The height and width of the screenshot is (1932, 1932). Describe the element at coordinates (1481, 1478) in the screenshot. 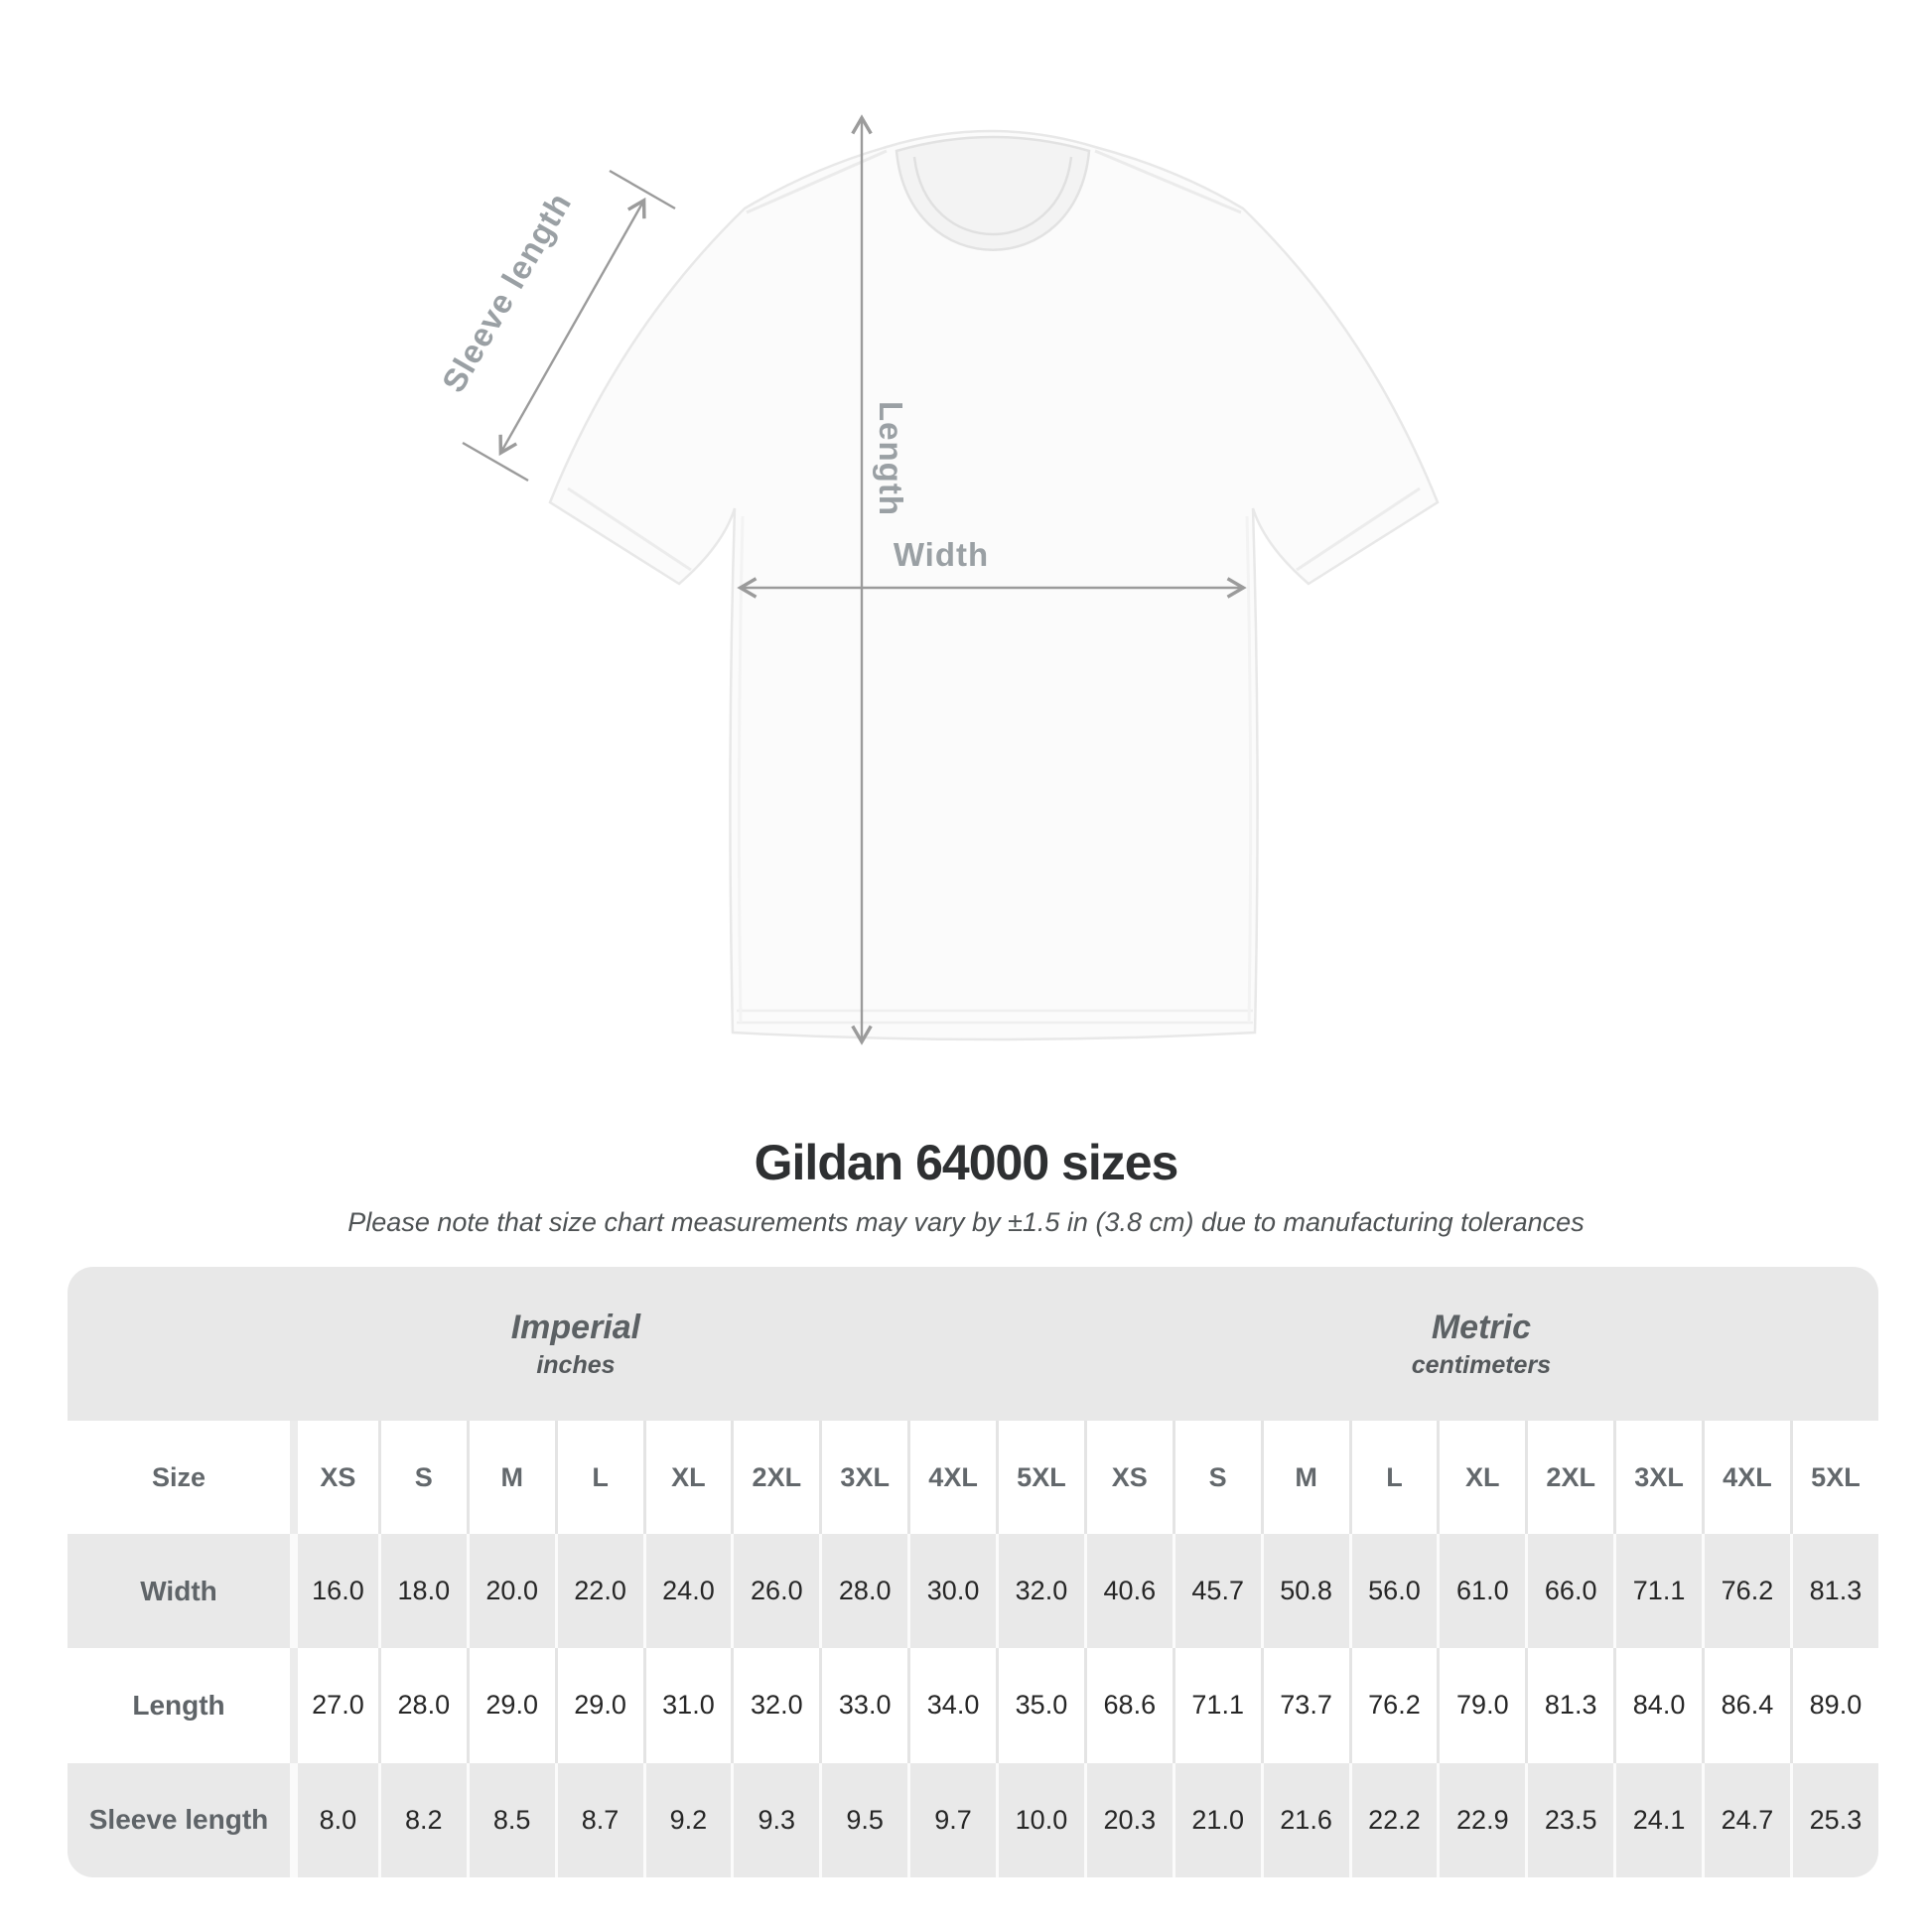

I see `size-header-metric-xl: XL` at that location.